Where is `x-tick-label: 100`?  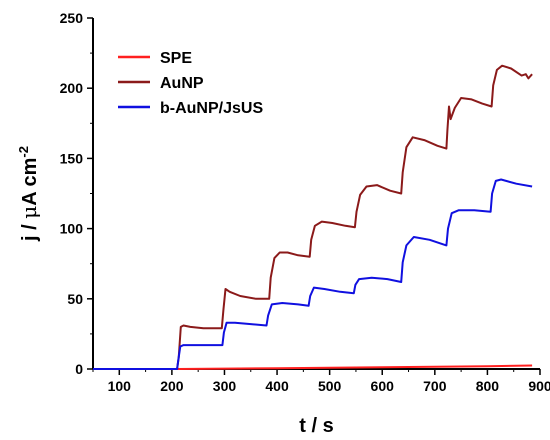 x-tick-label: 100 is located at coordinates (120, 386).